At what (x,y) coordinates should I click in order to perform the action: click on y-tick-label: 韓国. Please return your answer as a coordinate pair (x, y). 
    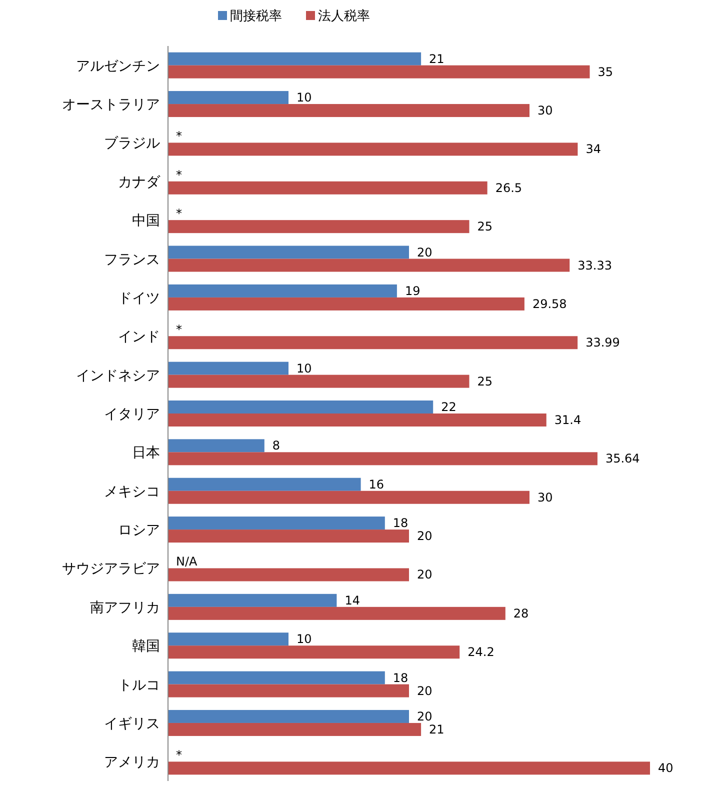
    Looking at the image, I should click on (146, 646).